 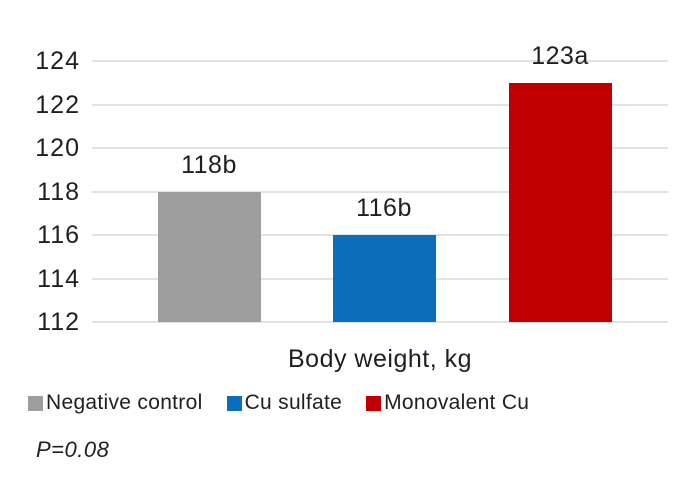 I want to click on bar-negative-control, so click(x=209, y=256).